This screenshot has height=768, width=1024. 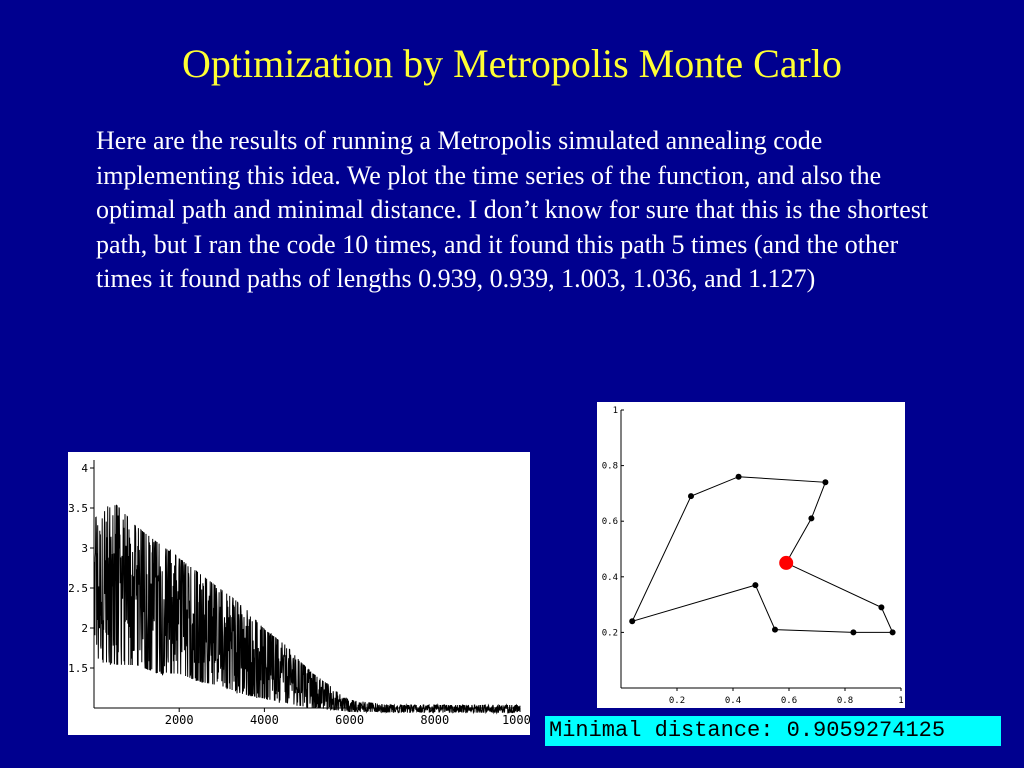 What do you see at coordinates (610, 578) in the screenshot?
I see `y-tick-label: 0.4` at bounding box center [610, 578].